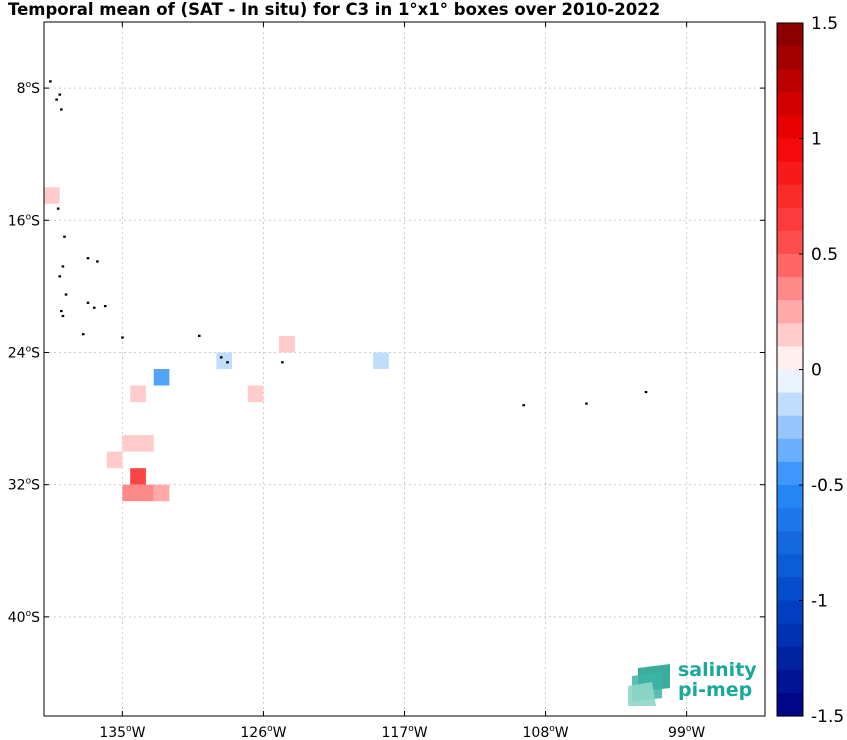  Describe the element at coordinates (824, 255) in the screenshot. I see `colorbar-label-2: 0.5` at that location.